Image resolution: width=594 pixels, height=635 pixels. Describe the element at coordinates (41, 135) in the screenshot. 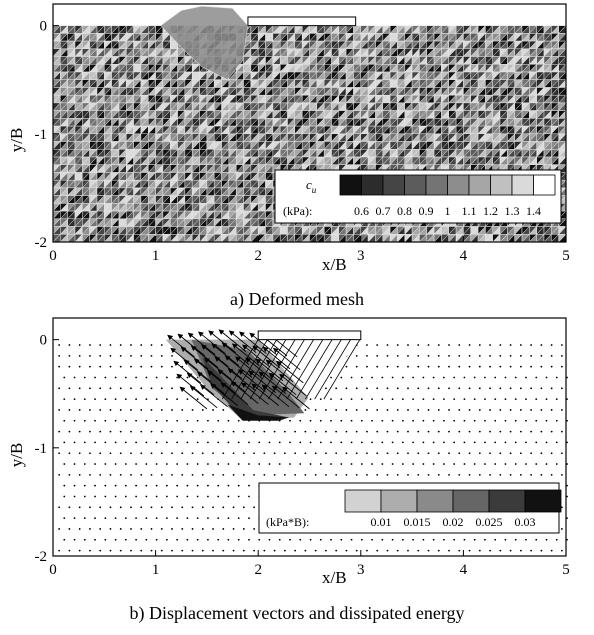

I see `y-tick-label: -1` at that location.